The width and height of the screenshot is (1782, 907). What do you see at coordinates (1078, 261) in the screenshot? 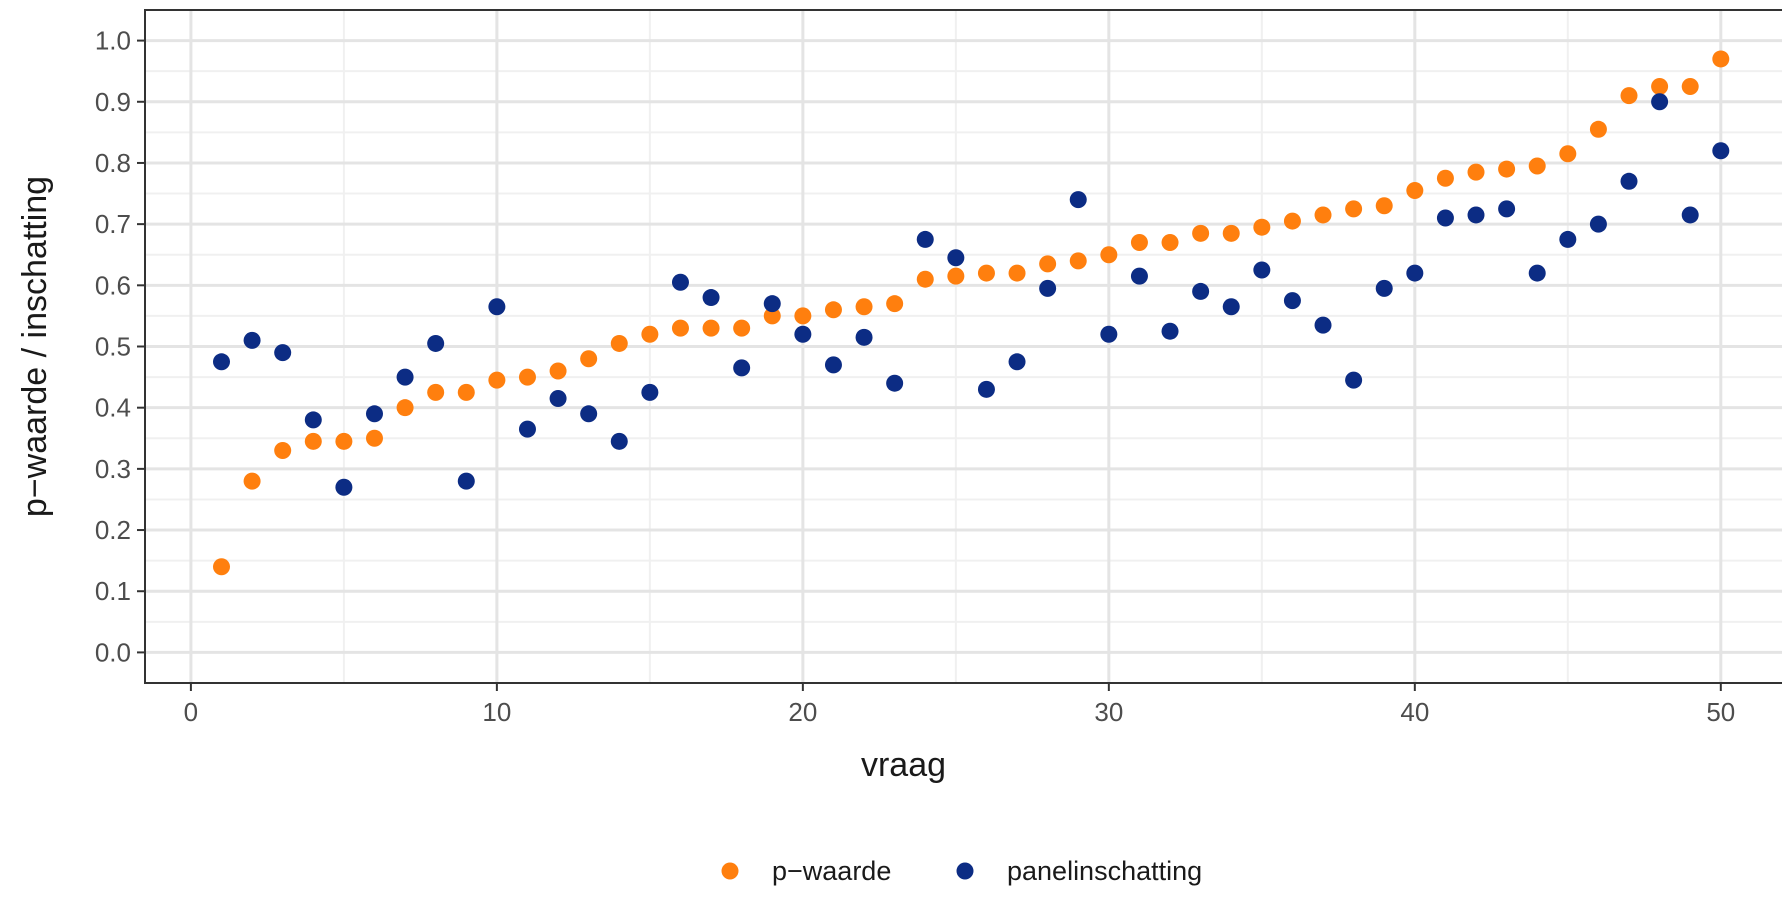
I see `point-series-0-q29` at bounding box center [1078, 261].